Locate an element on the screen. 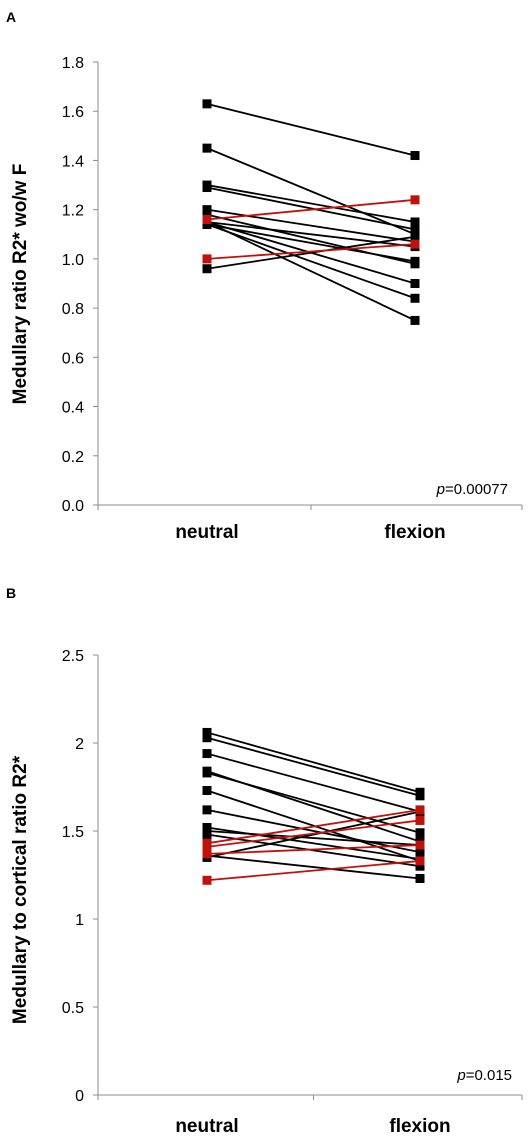  y-tick-label: 0.2 is located at coordinates (73, 457).